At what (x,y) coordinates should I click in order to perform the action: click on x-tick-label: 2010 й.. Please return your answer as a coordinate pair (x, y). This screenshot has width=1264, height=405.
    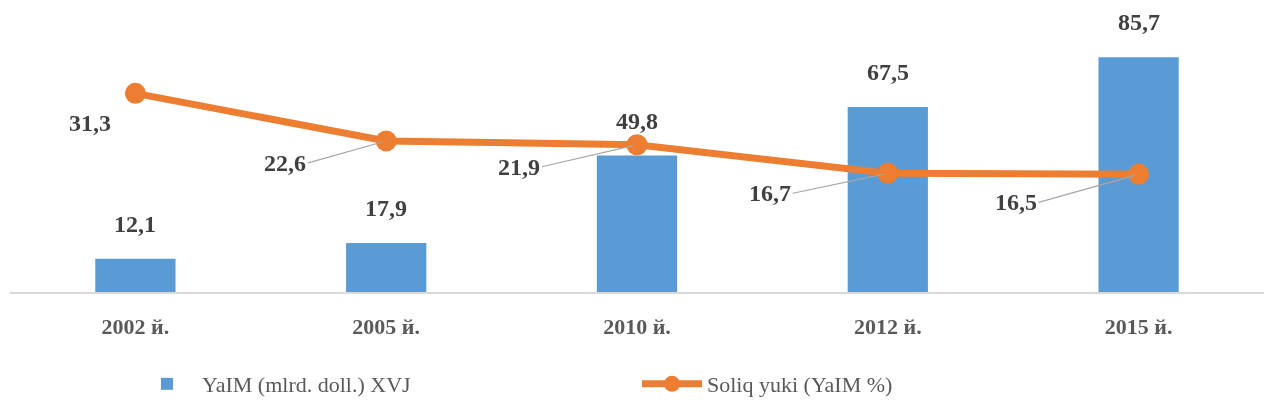
    Looking at the image, I should click on (637, 327).